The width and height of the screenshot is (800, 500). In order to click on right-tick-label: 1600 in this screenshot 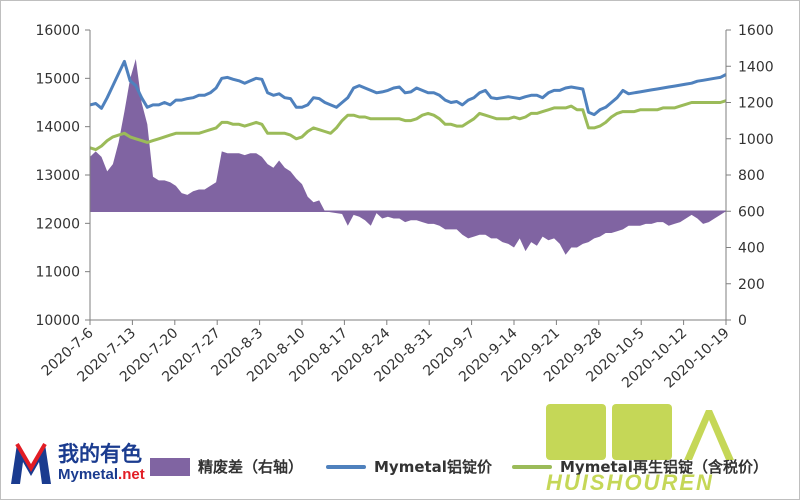, I will do `click(756, 31)`.